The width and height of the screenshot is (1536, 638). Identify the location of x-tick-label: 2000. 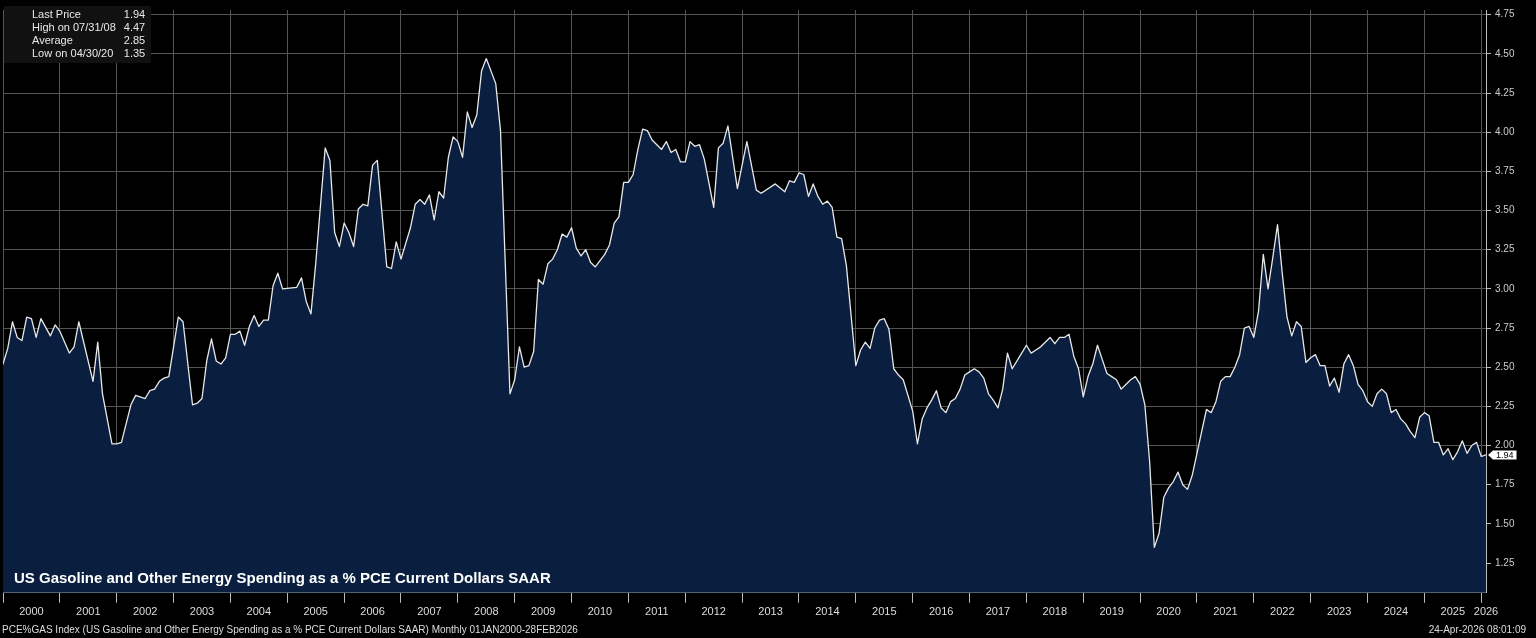
(31, 611).